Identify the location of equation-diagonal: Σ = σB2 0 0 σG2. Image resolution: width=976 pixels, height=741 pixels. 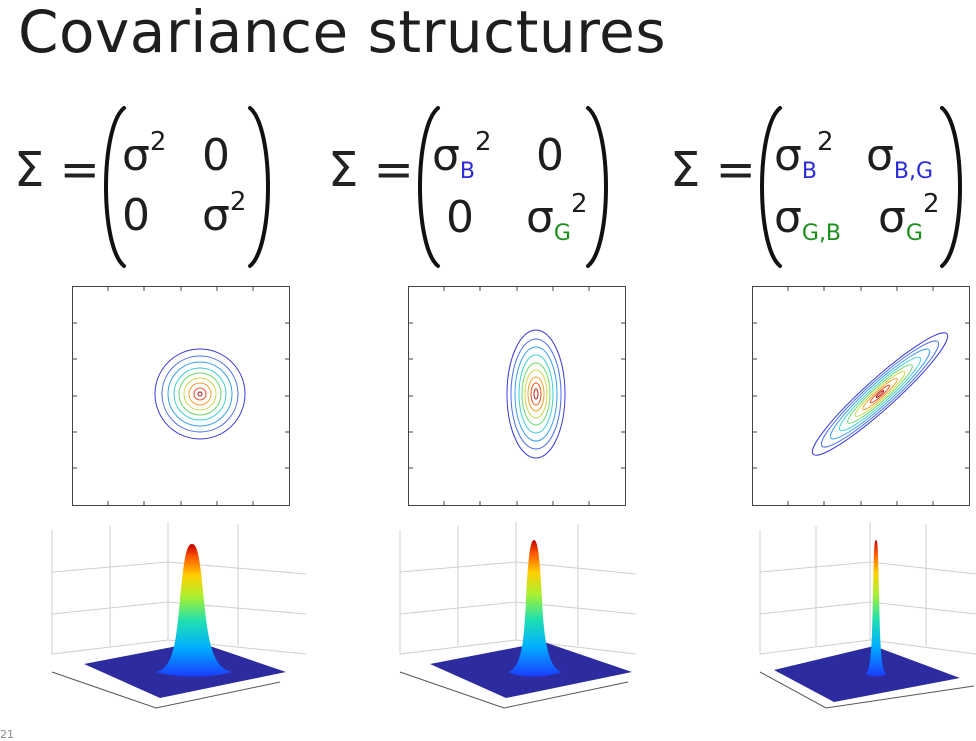
(473, 187).